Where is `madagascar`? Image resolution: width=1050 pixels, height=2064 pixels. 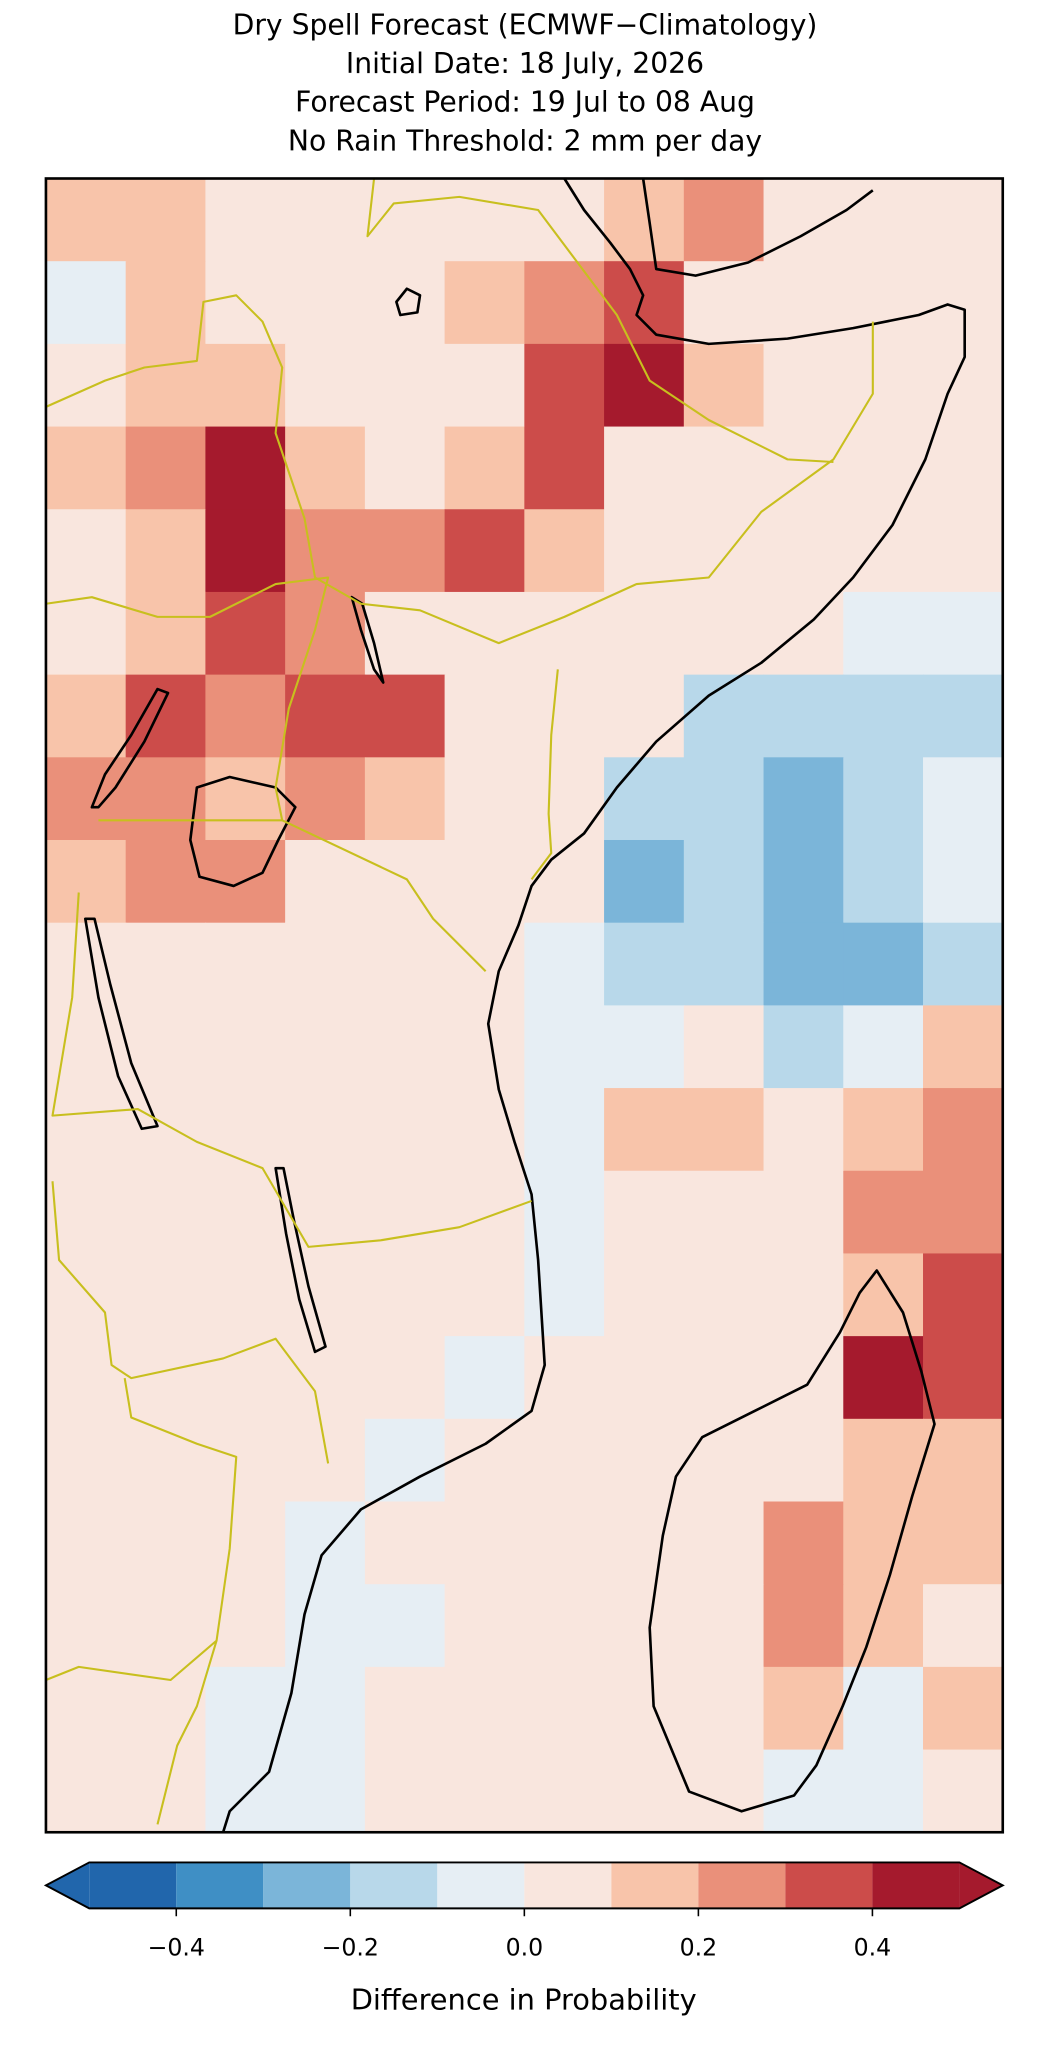
madagascar is located at coordinates (792, 1541).